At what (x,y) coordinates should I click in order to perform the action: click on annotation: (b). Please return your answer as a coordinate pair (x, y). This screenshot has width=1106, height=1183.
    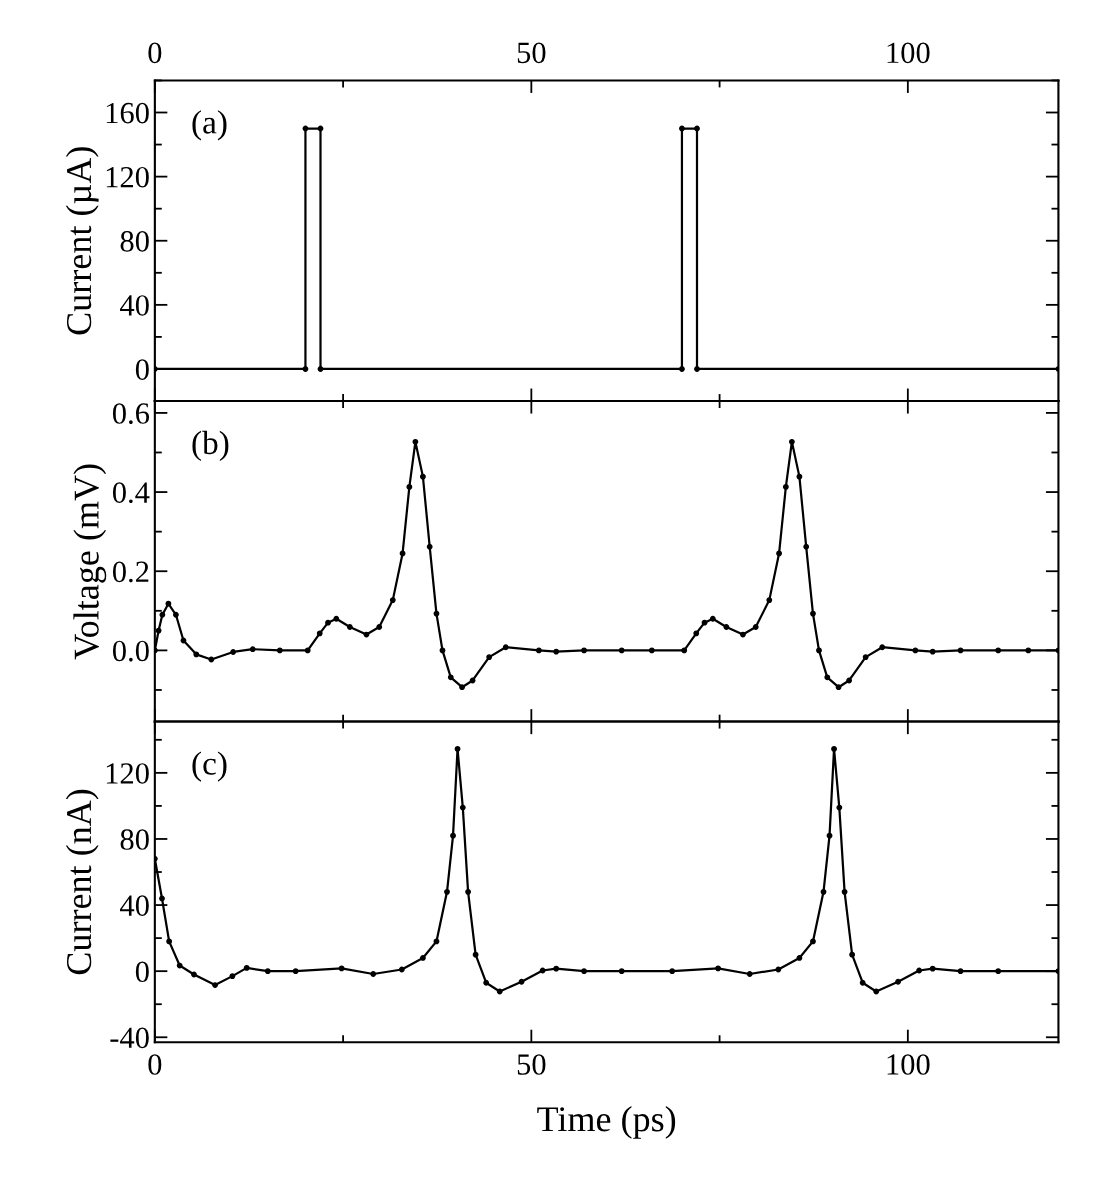
    Looking at the image, I should click on (210, 446).